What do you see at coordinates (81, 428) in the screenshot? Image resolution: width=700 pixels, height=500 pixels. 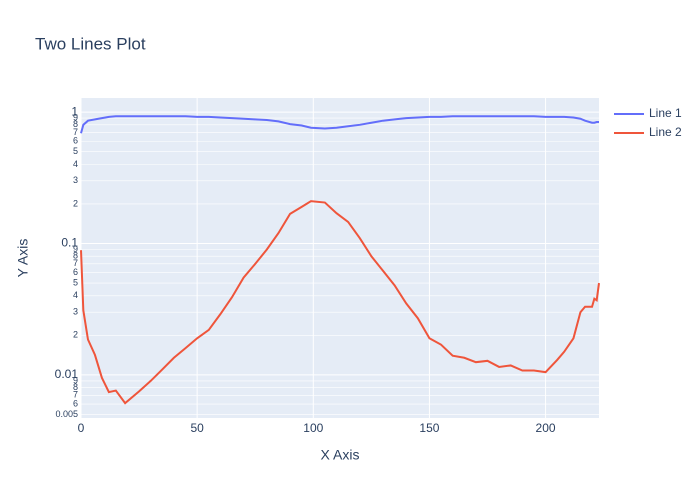 I see `x-tick-label: 0` at bounding box center [81, 428].